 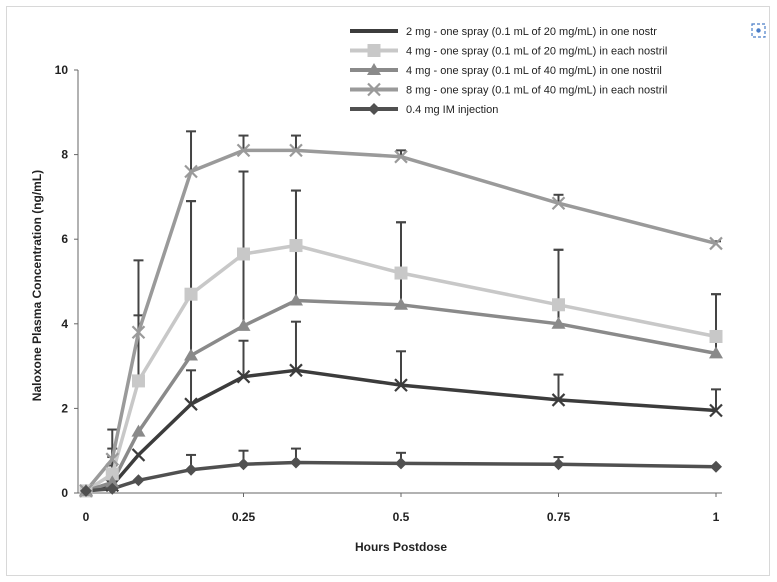 I want to click on y-tick-label: 8, so click(x=64, y=155).